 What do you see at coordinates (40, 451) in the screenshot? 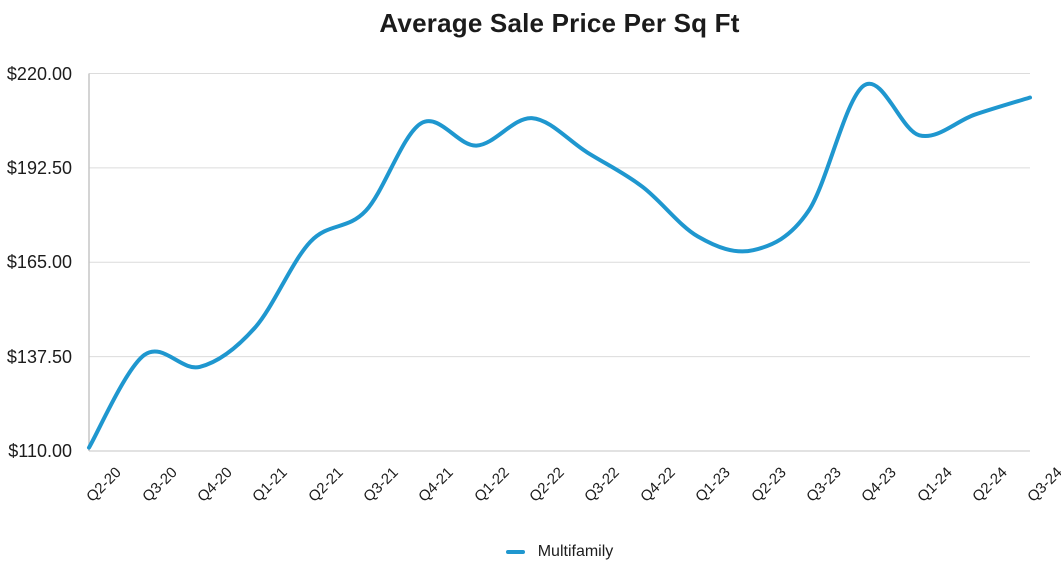
I see `y-tick-label-110: $110.00` at bounding box center [40, 451].